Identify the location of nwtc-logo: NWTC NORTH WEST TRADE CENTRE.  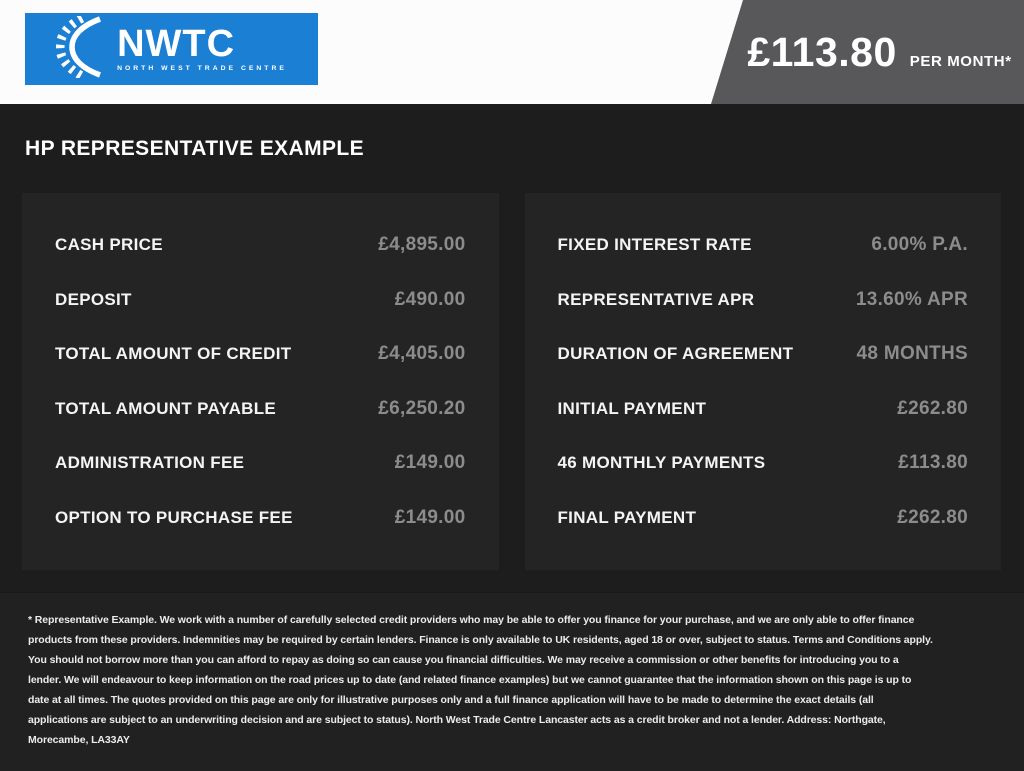
(171, 49).